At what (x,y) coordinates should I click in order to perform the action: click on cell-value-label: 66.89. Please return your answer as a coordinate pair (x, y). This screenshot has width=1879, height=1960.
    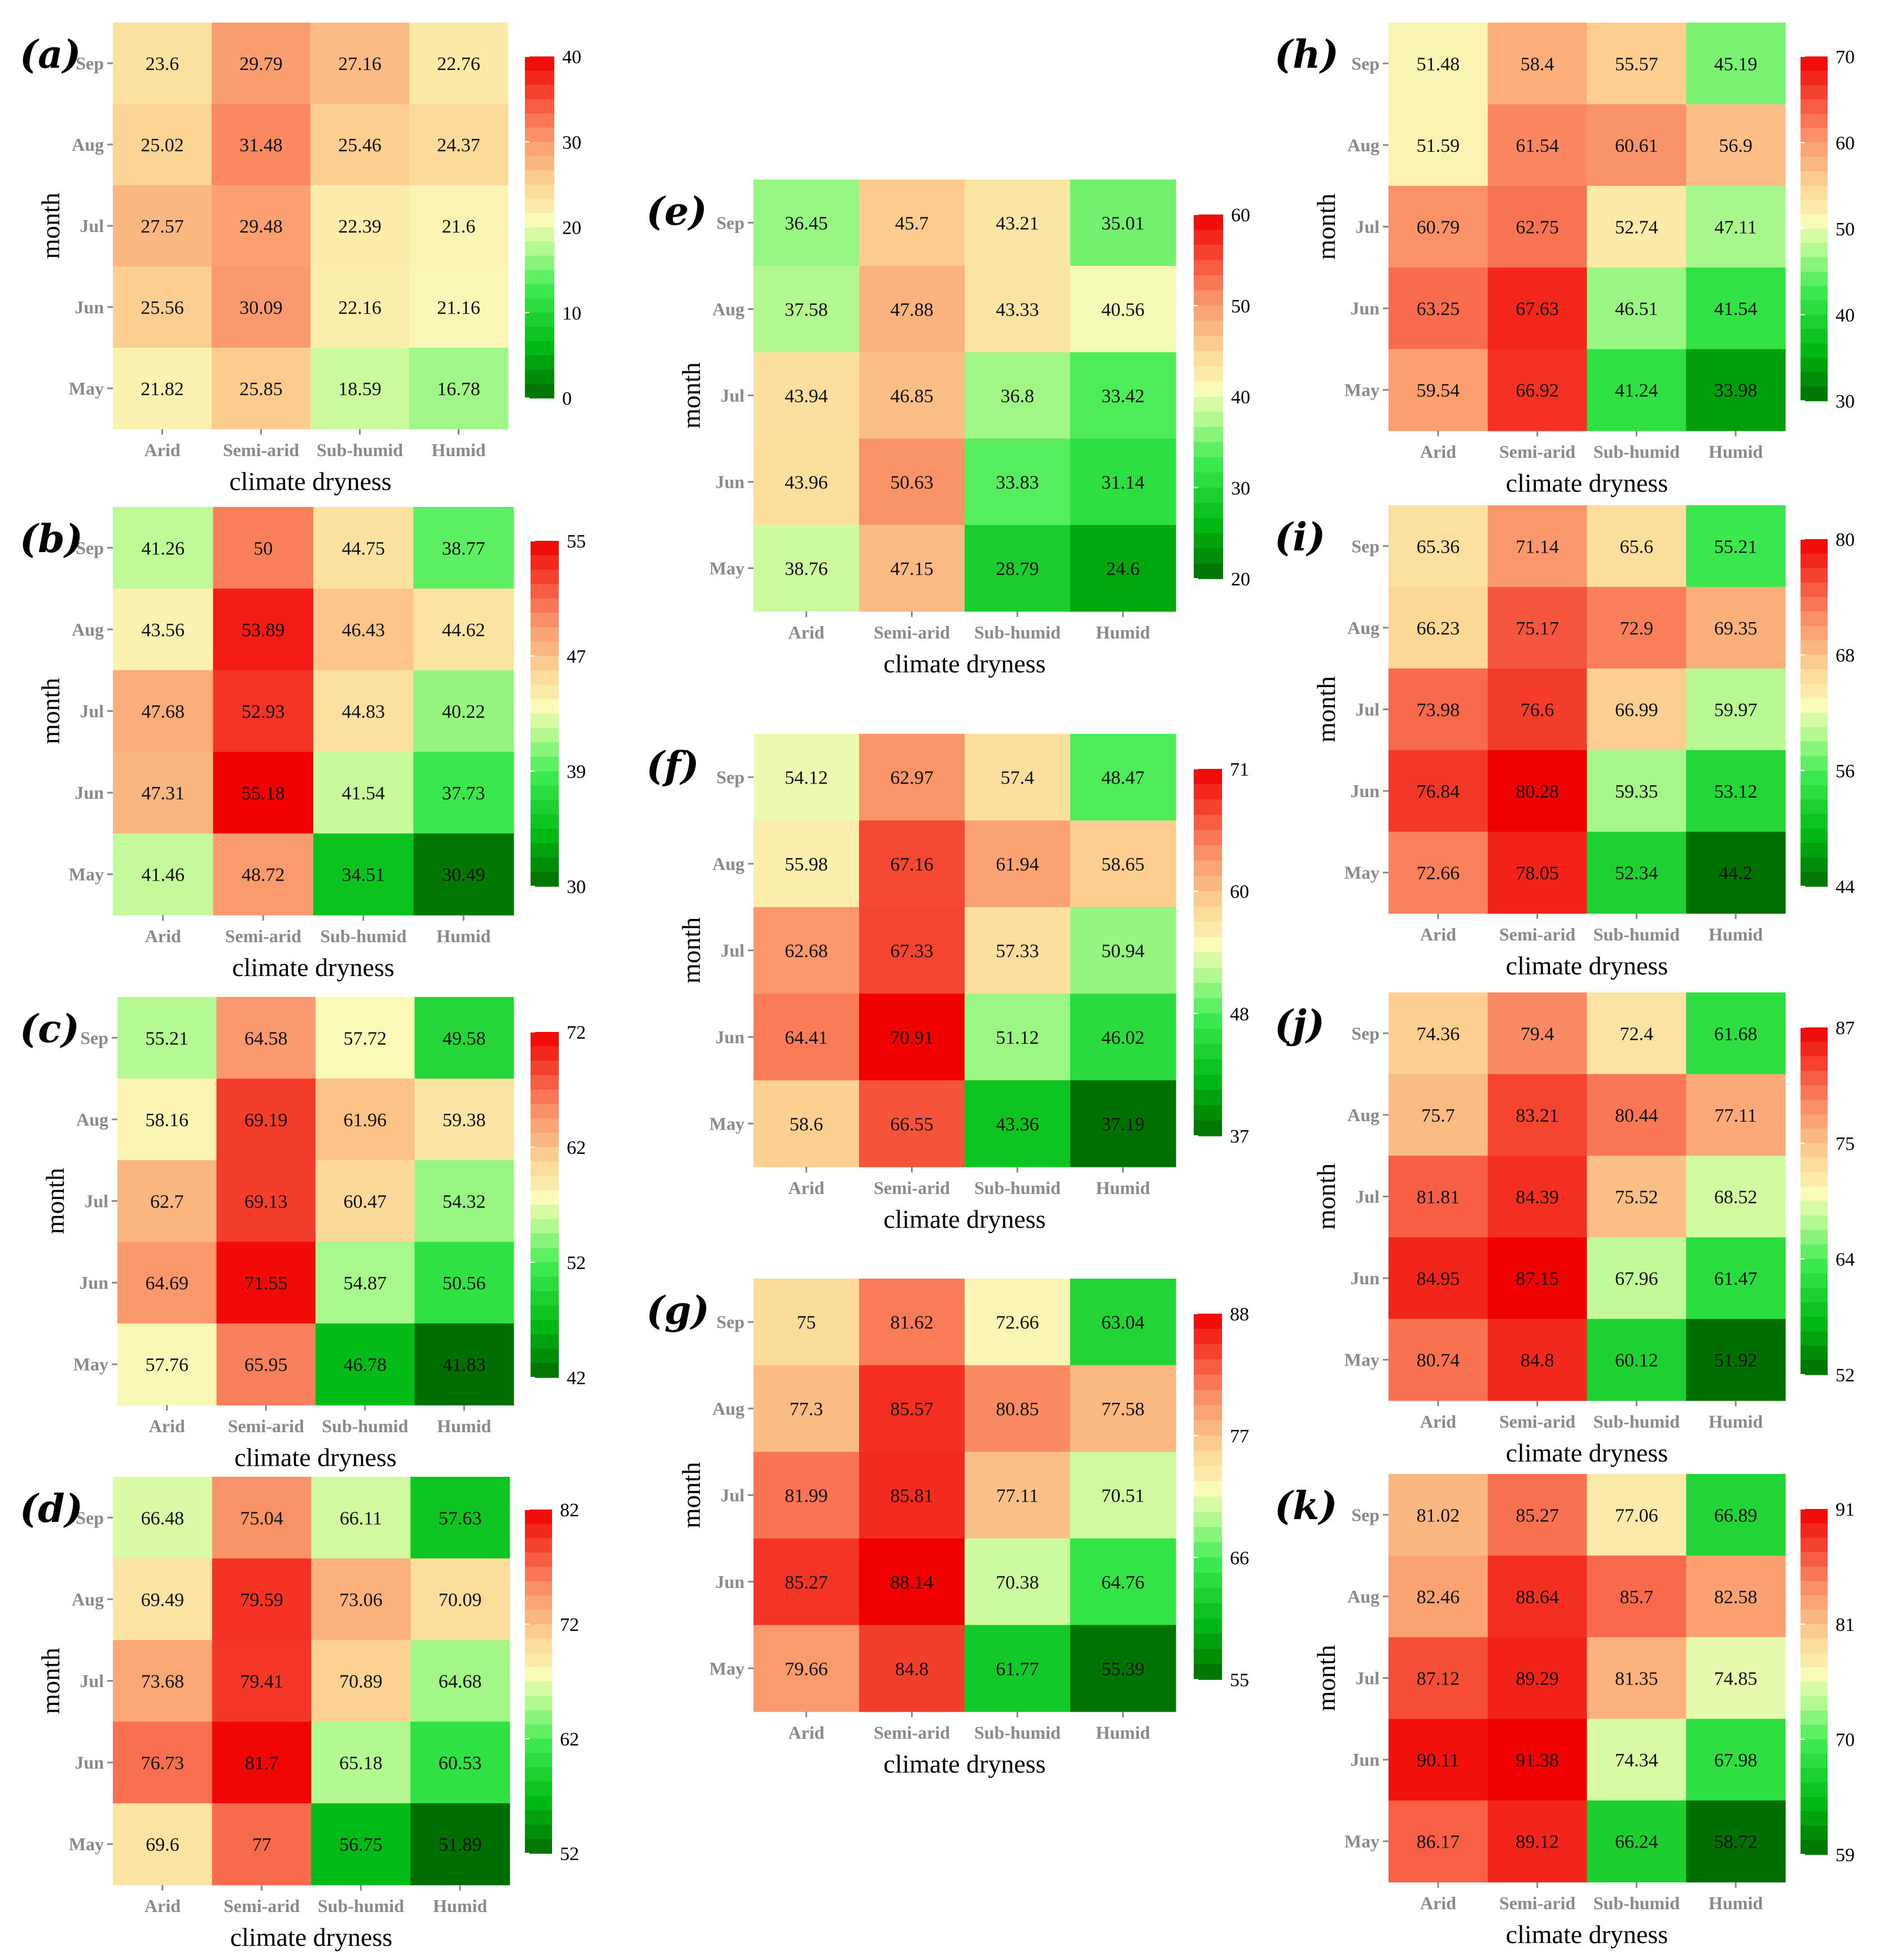
    Looking at the image, I should click on (1736, 1515).